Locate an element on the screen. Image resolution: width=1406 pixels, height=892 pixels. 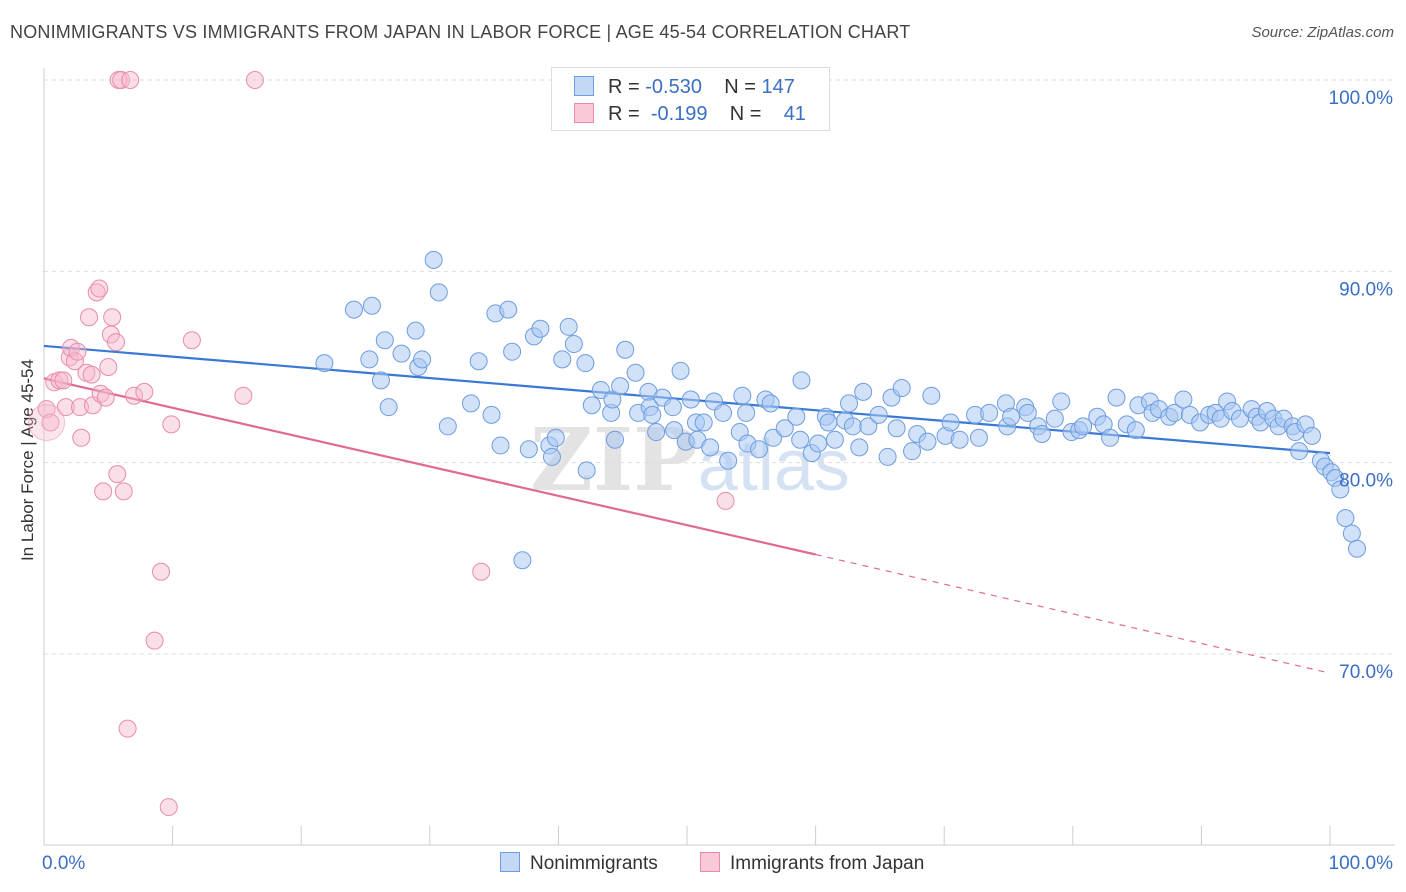
immigrant-trend-line is located at coordinates (429, 466).